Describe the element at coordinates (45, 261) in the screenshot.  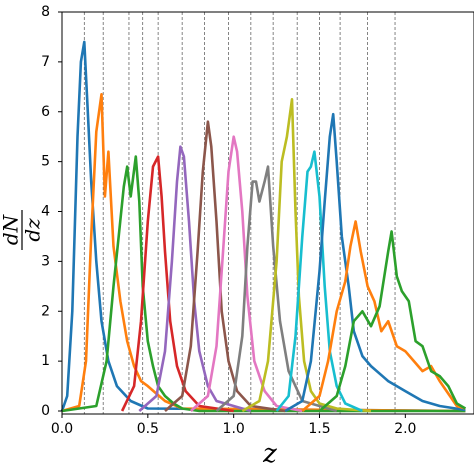
I see `y-tick-label: 3` at that location.